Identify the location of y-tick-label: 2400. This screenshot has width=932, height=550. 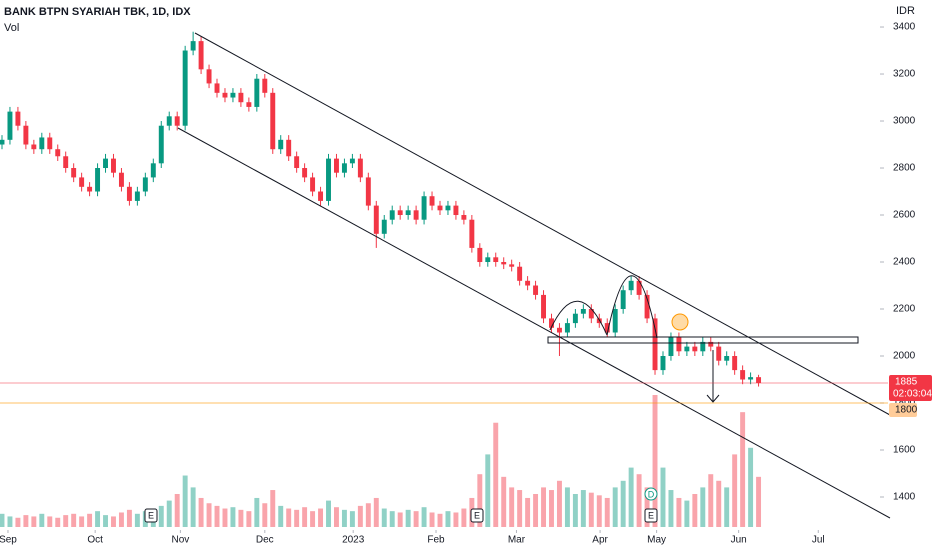
(904, 262).